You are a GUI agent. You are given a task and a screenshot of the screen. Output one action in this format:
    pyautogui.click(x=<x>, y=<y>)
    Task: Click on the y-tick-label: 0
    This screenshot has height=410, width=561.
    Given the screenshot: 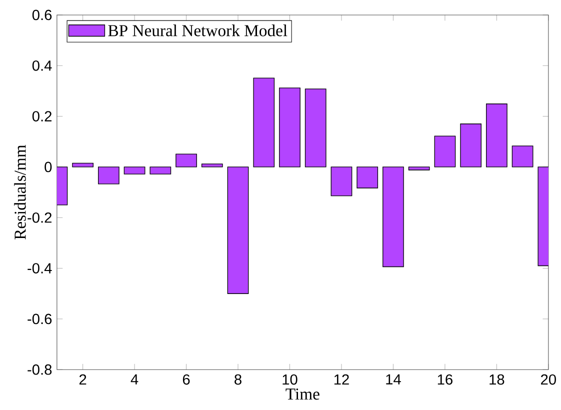 What is the action you would take?
    pyautogui.click(x=48, y=167)
    